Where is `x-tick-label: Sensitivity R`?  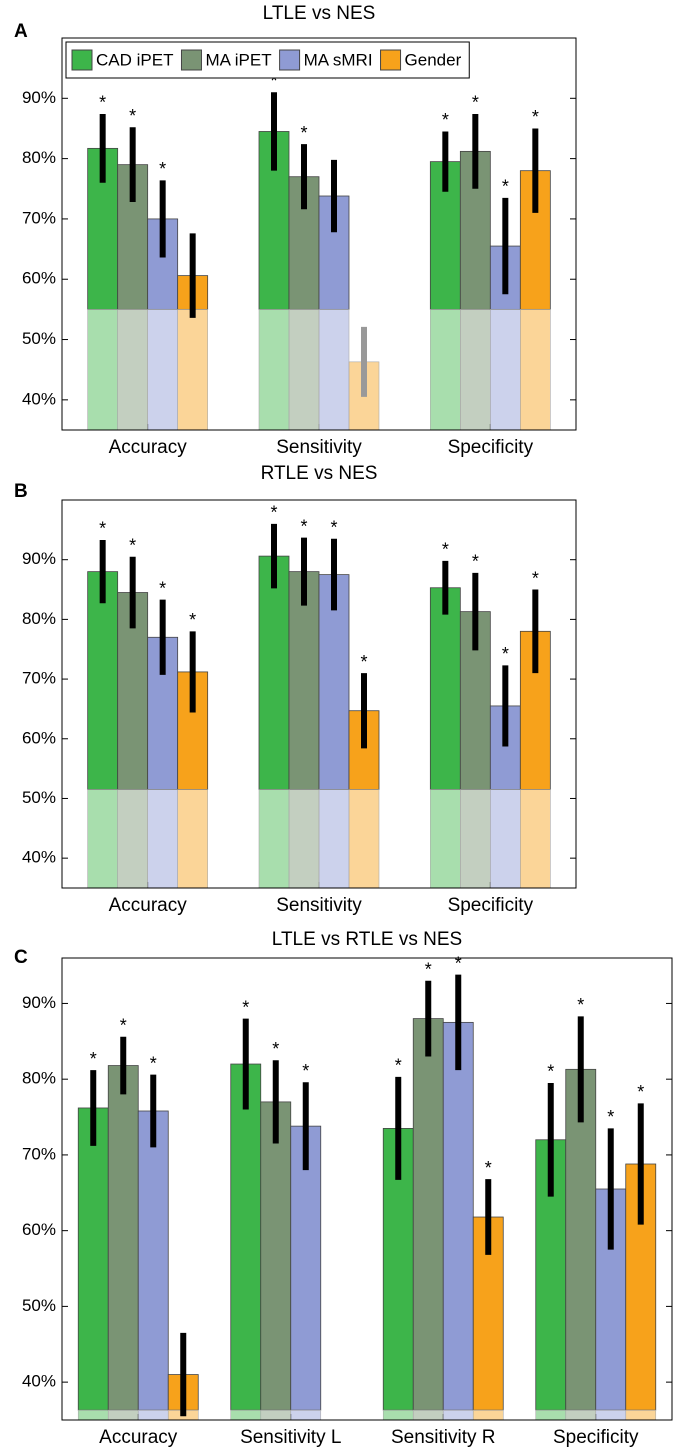
x-tick-label: Sensitivity R is located at coordinates (443, 1437).